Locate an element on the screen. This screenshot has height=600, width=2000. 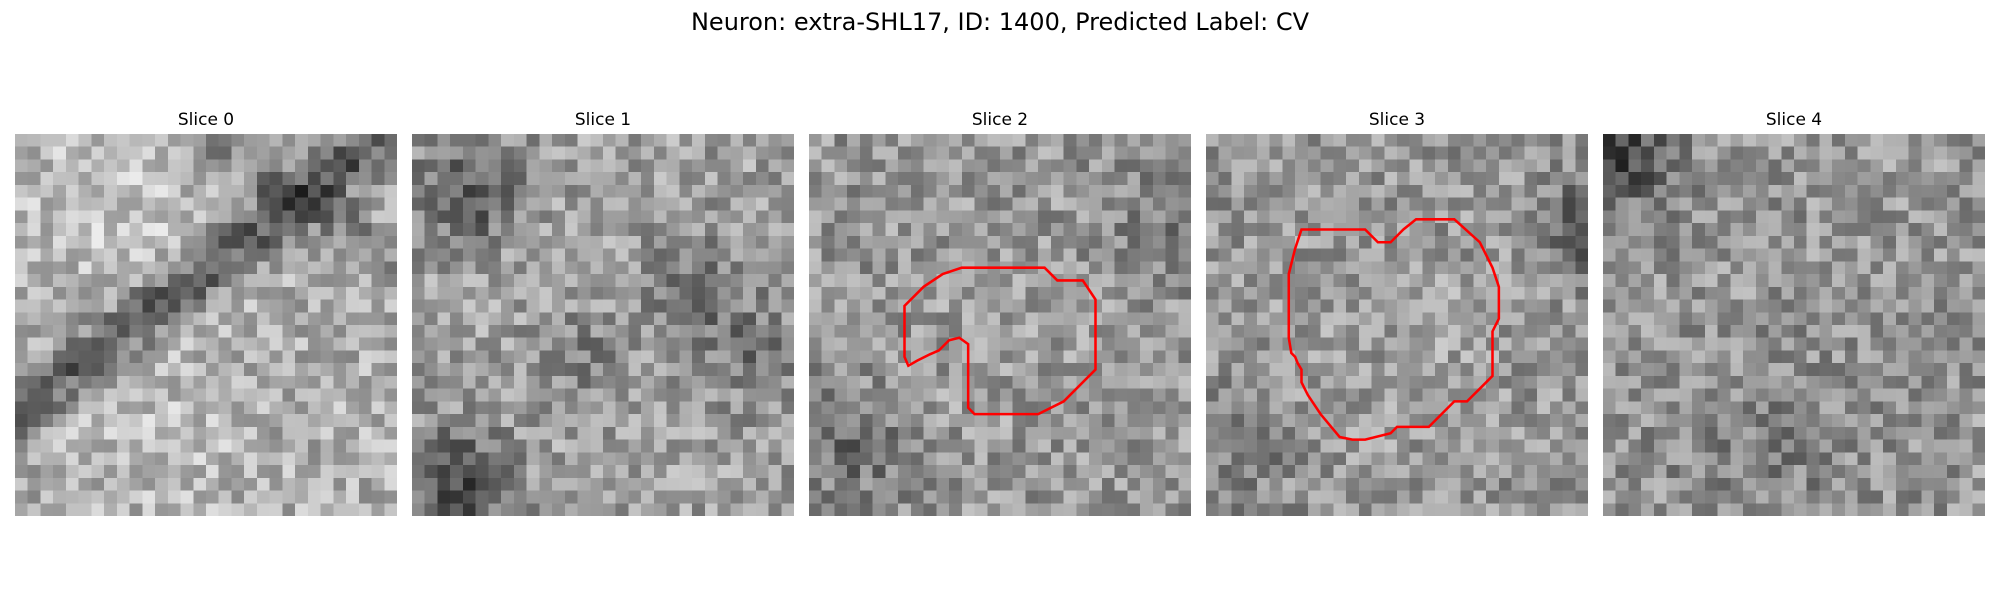
slice-panel-0: Slice 0 is located at coordinates (206, 312).